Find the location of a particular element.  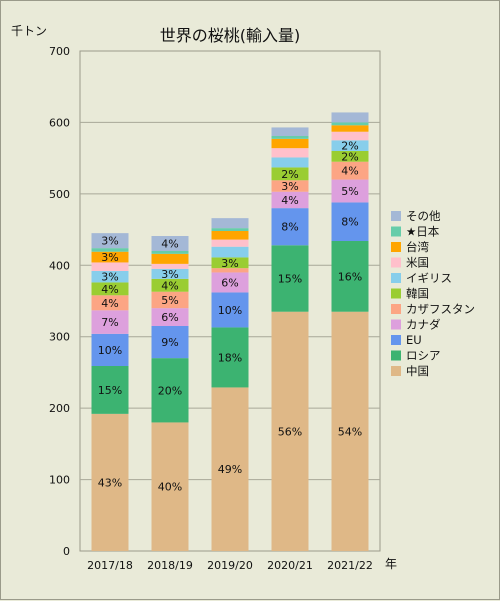

x-tick-label: 2021/22 is located at coordinates (350, 565).